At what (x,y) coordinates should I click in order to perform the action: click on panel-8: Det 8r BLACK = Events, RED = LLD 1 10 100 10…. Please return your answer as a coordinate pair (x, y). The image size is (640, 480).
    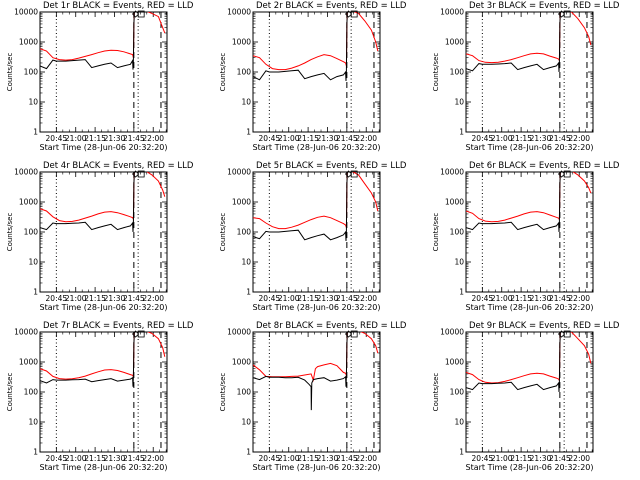
    Looking at the image, I should click on (313, 396).